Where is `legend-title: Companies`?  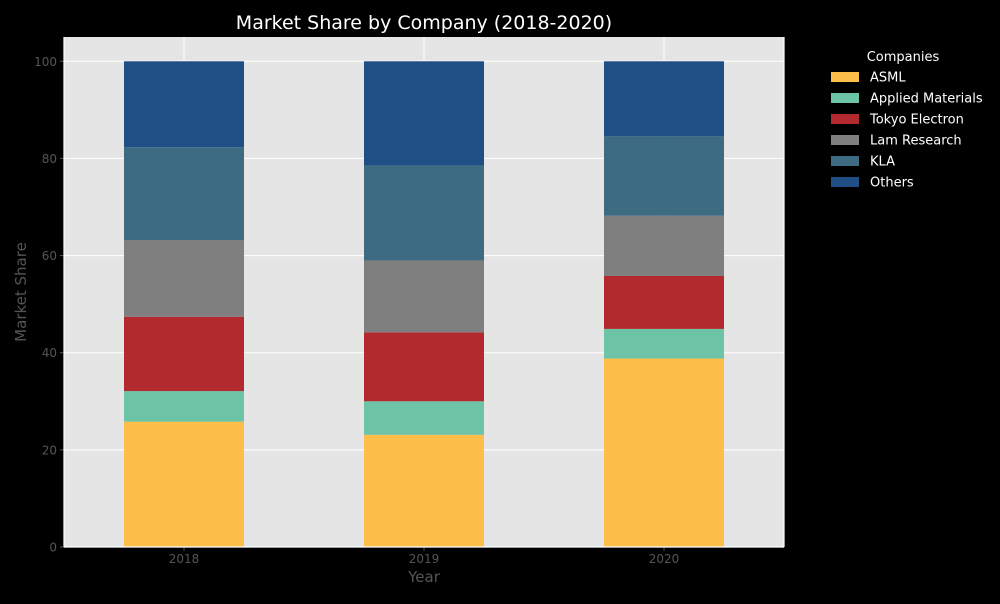 legend-title: Companies is located at coordinates (903, 57).